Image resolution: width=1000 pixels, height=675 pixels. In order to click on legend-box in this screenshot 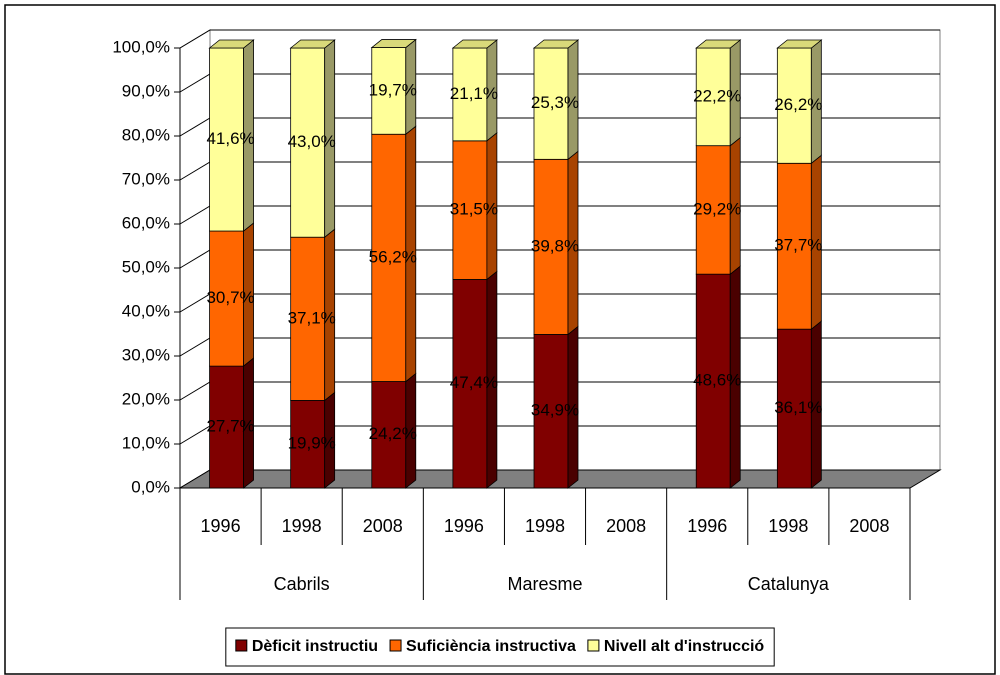, I will do `click(500, 647)`.